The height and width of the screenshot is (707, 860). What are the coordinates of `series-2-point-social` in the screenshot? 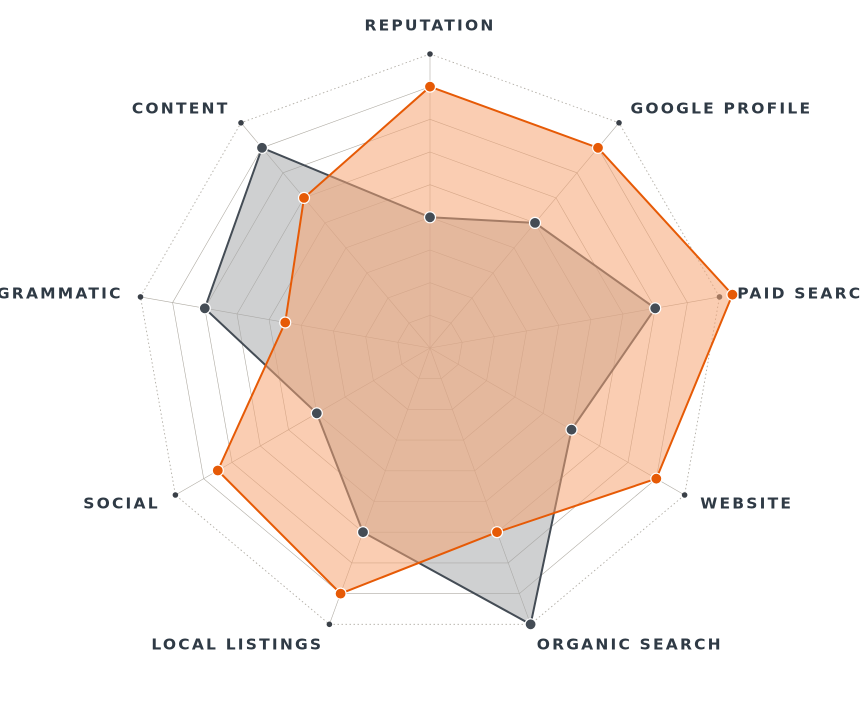 It's located at (217, 470).